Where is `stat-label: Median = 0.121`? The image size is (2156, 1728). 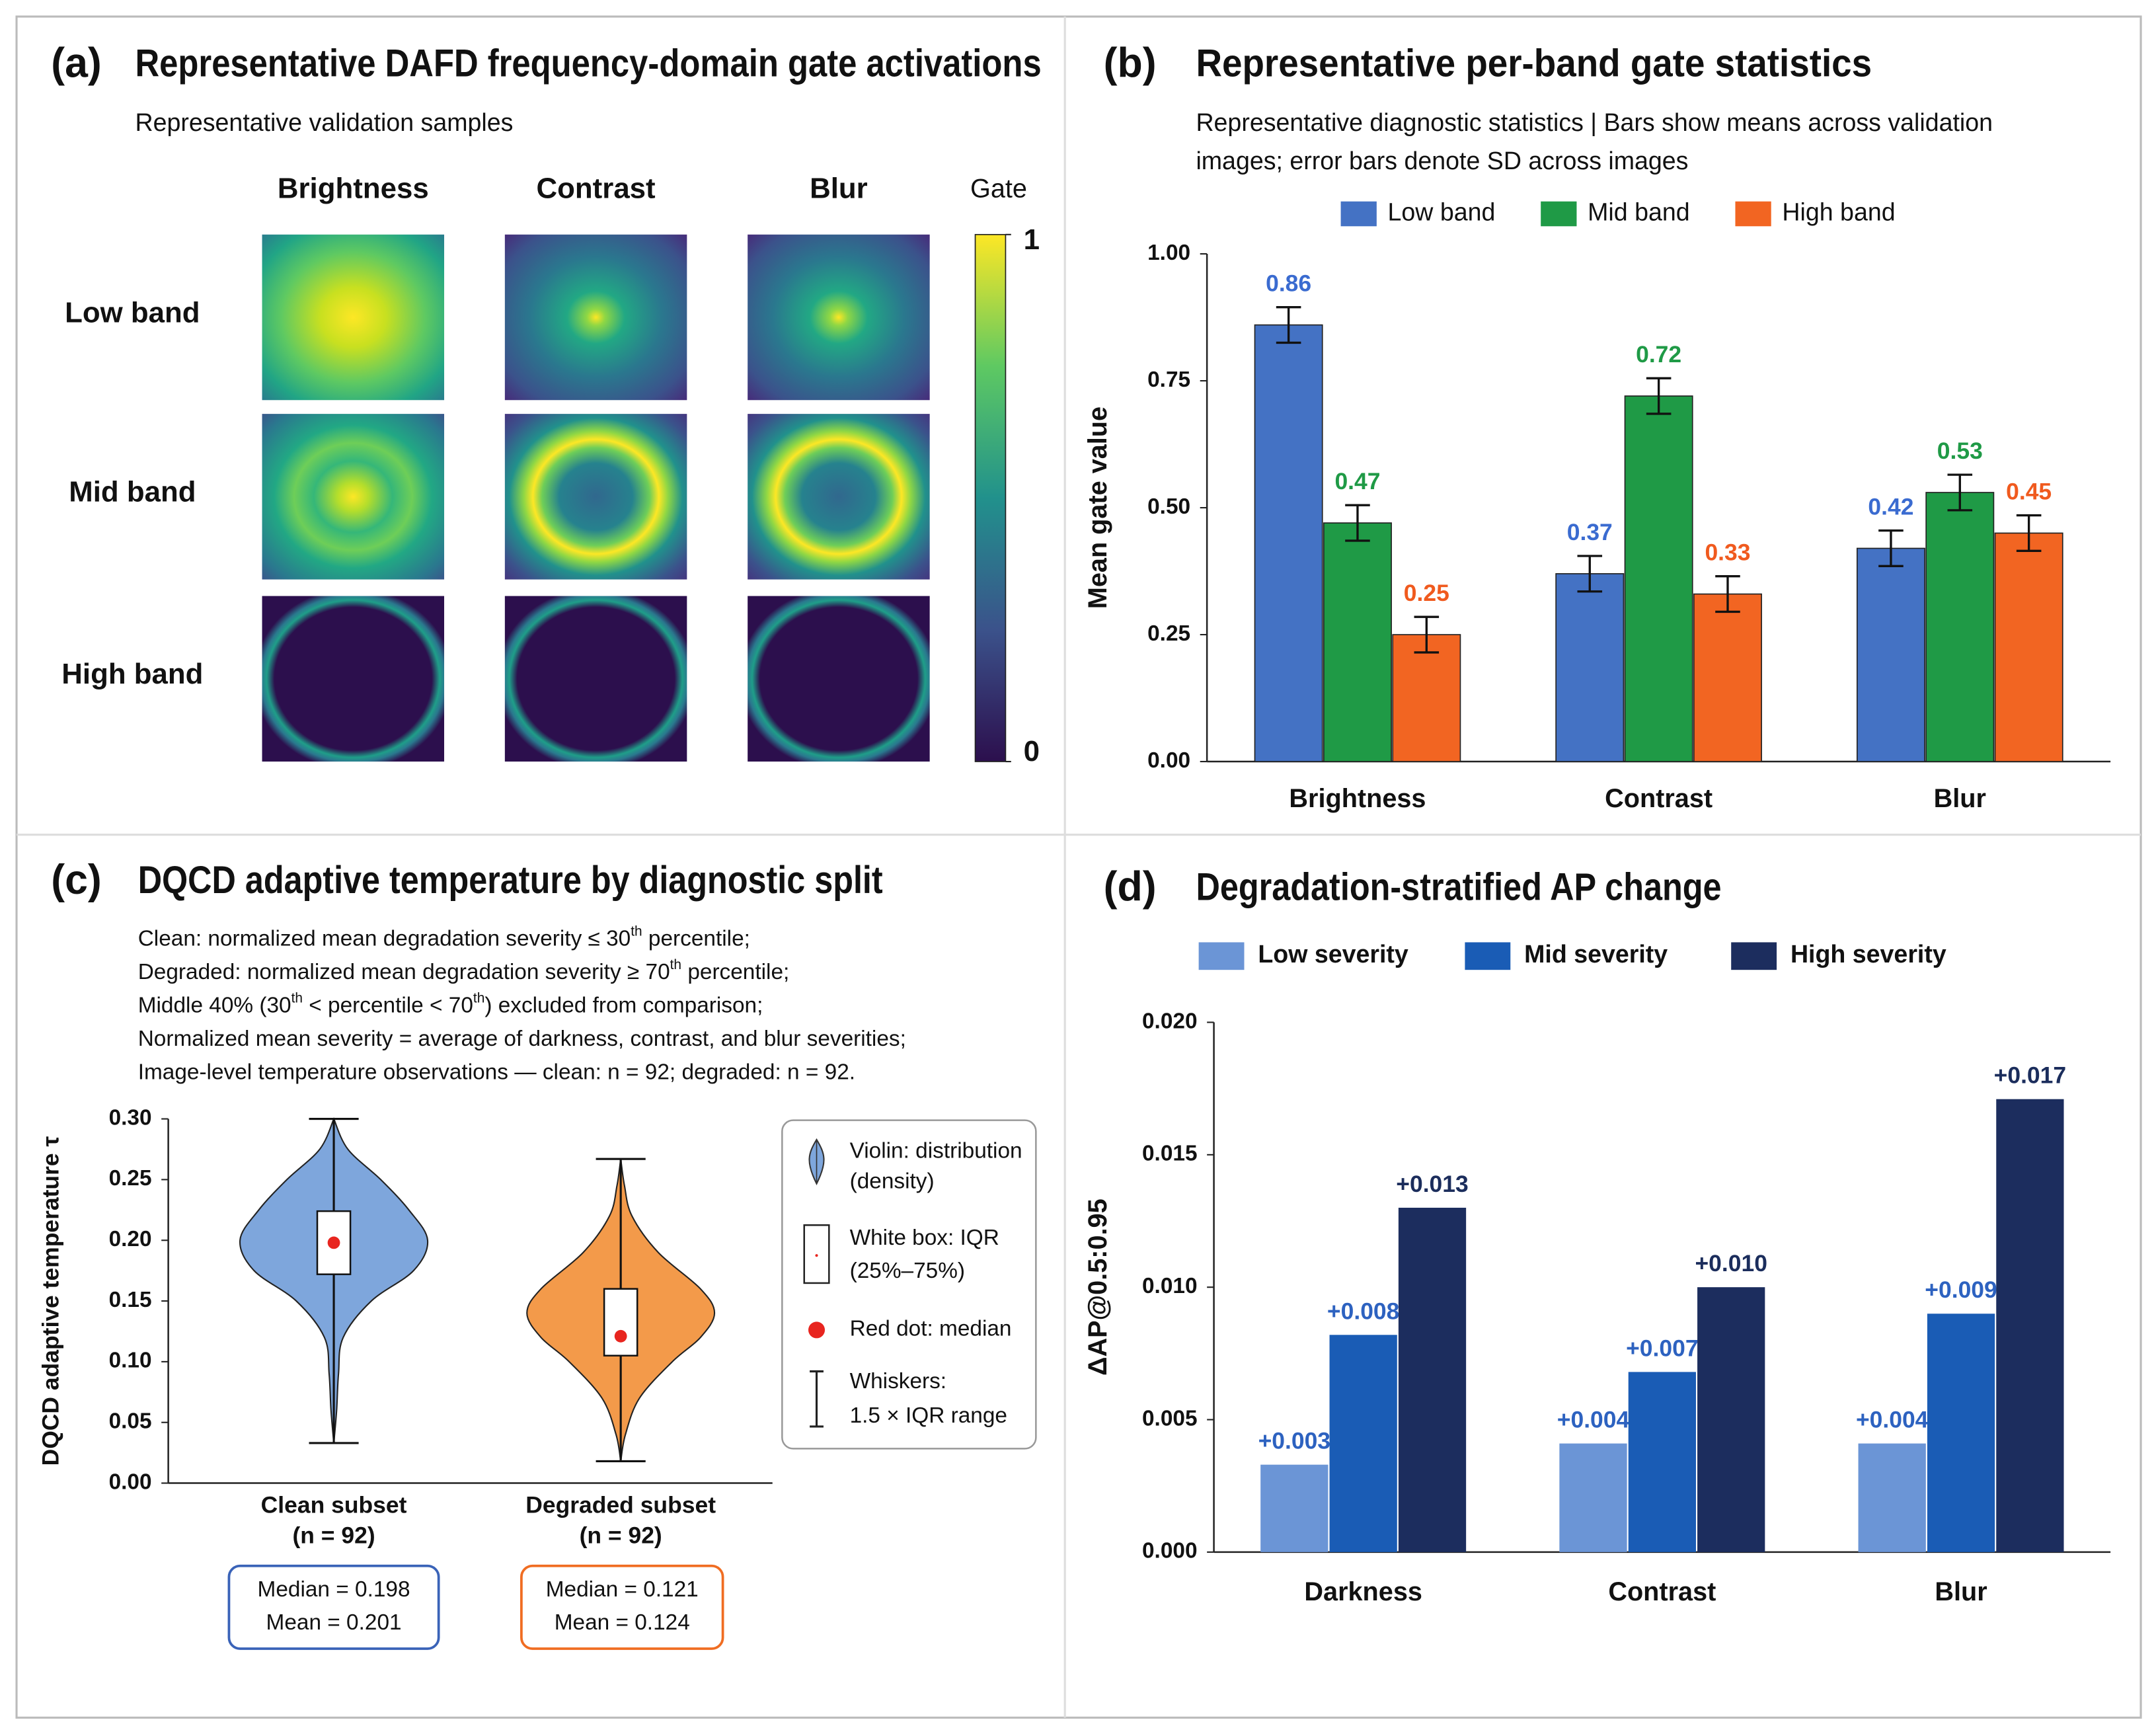
stat-label: Median = 0.121 is located at coordinates (622, 1589).